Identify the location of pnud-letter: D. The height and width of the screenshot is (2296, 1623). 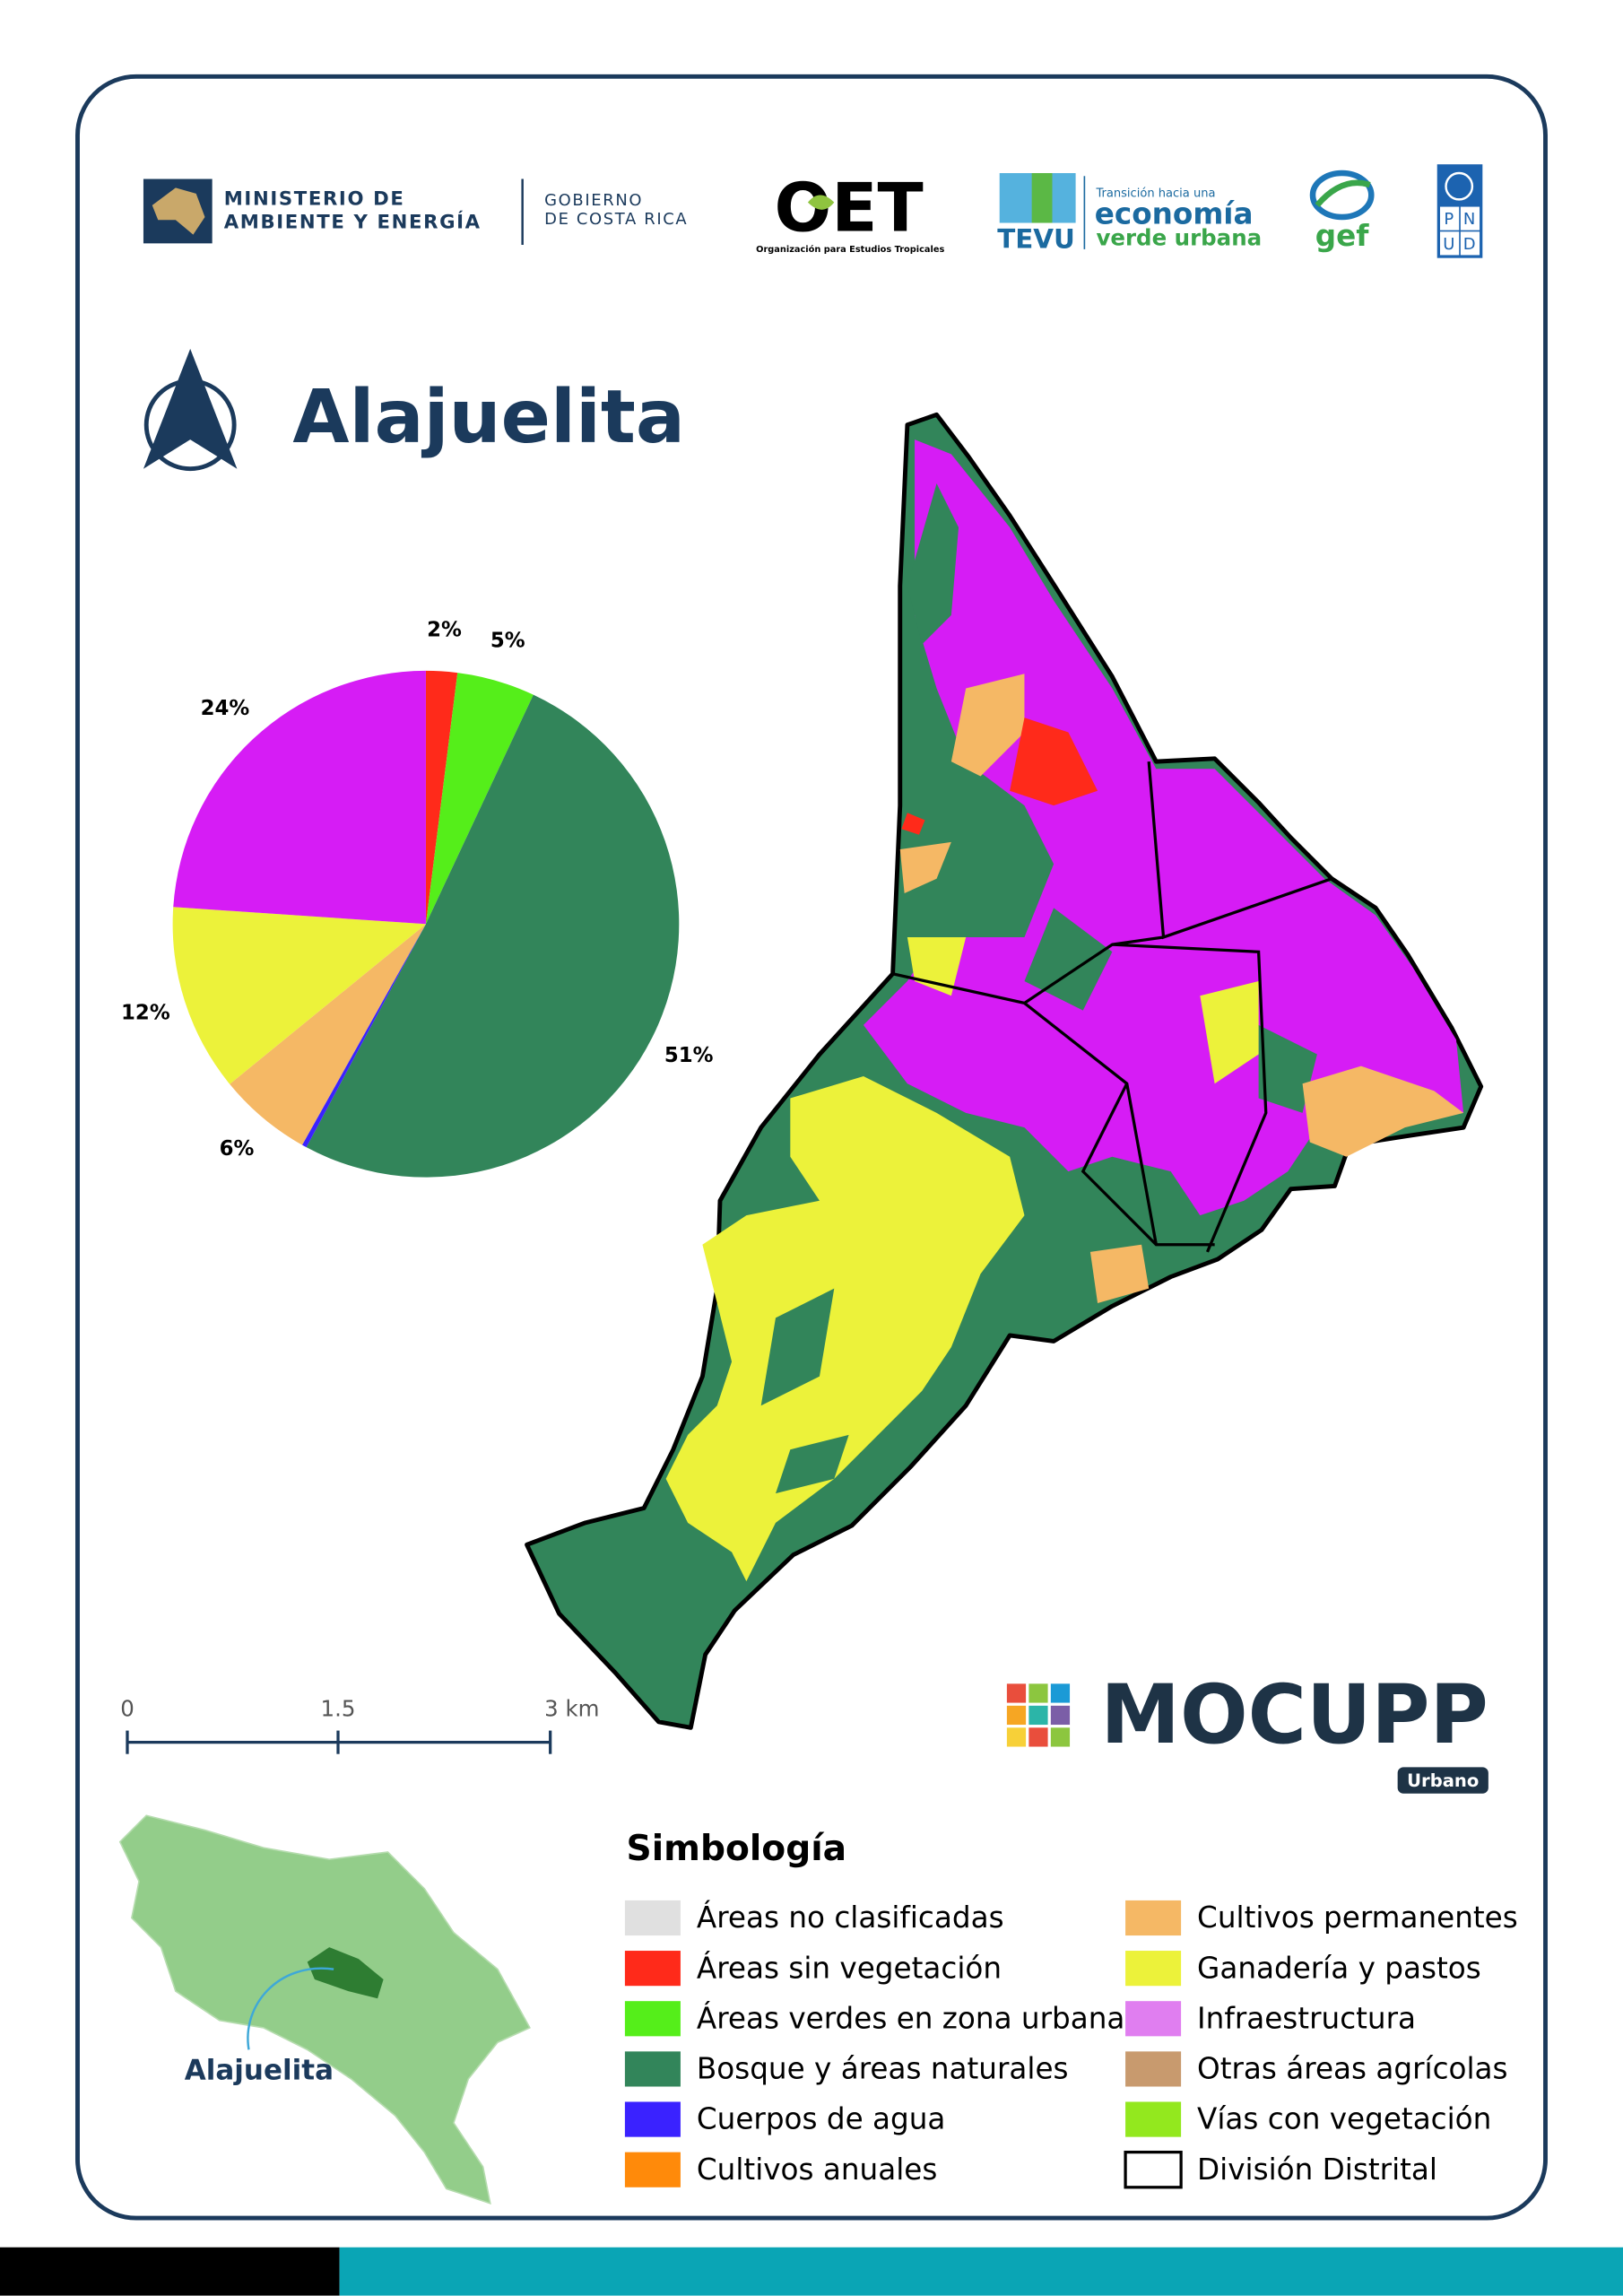
(1469, 244).